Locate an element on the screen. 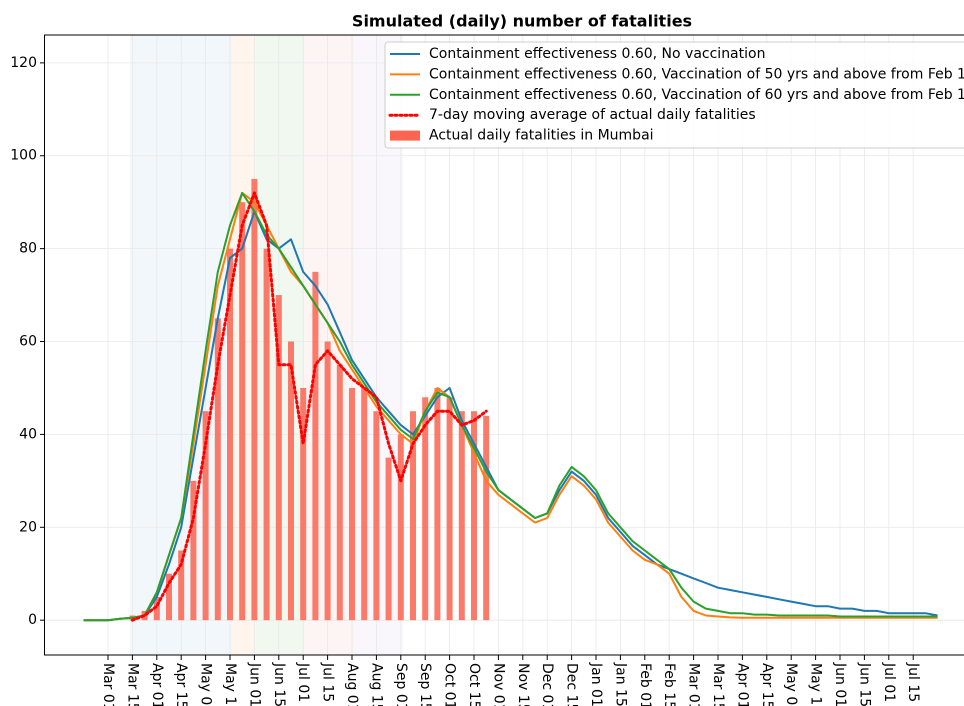  x-tick-label: Feb 15 is located at coordinates (669, 684).